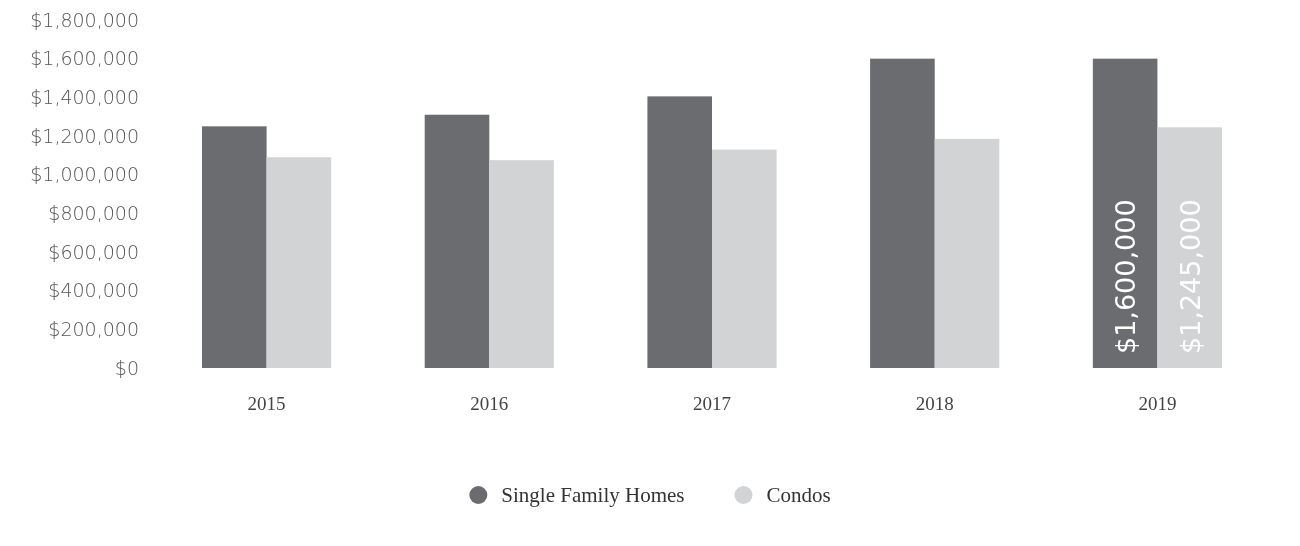  I want to click on y-tick-label: $200,000, so click(93, 328).